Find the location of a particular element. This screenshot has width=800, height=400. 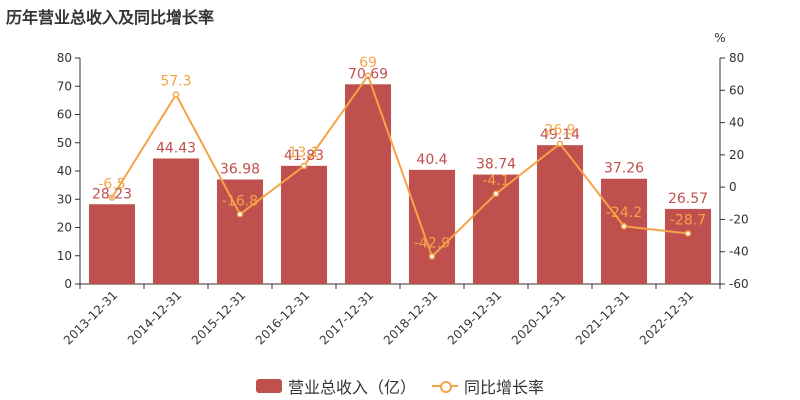

y-left-tick-label: 0 is located at coordinates (68, 284).